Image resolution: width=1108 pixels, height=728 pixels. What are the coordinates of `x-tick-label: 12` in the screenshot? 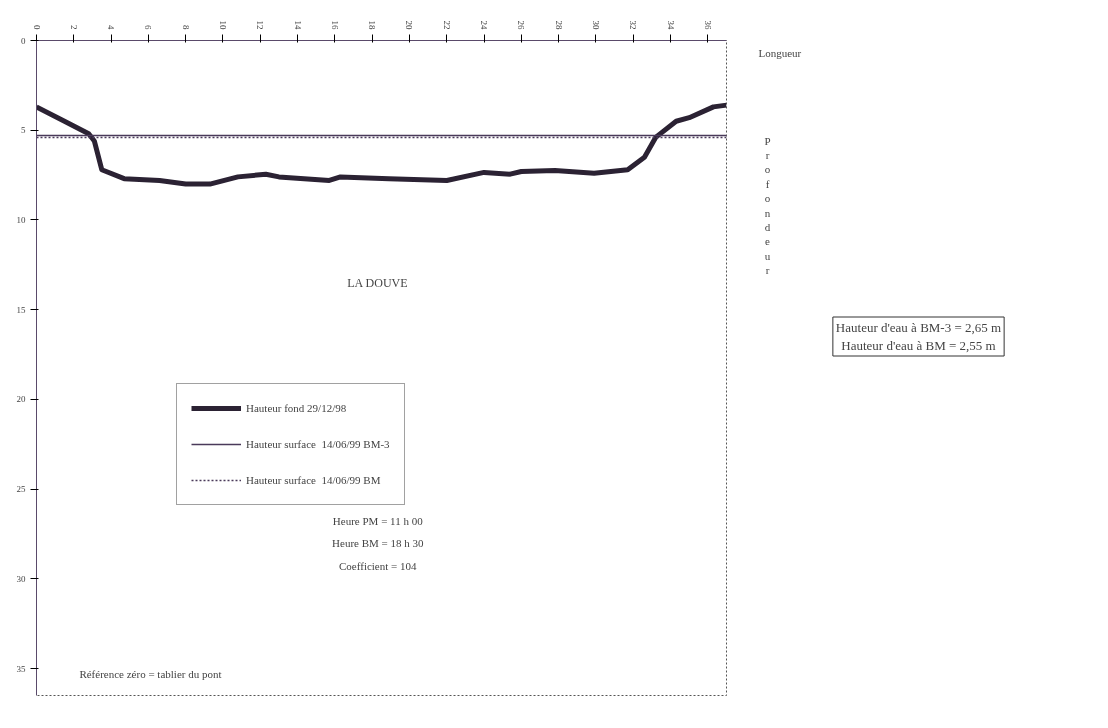 It's located at (260, 25).